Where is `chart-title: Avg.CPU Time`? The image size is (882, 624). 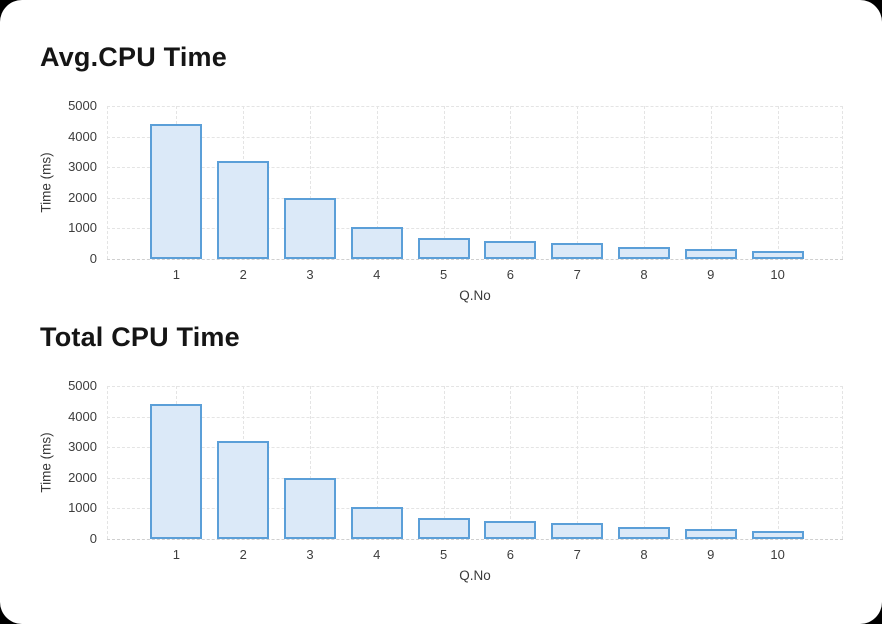
chart-title: Avg.CPU Time is located at coordinates (133, 57).